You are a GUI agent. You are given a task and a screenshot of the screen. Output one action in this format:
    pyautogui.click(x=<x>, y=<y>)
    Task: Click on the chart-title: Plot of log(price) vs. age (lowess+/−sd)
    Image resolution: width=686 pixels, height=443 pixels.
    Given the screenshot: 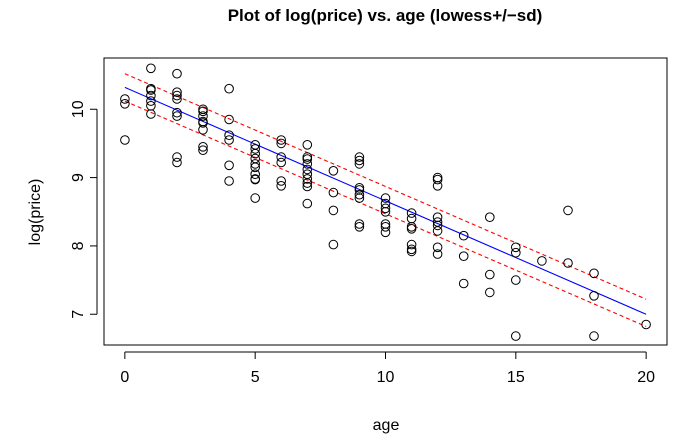 What is the action you would take?
    pyautogui.click(x=385, y=15)
    